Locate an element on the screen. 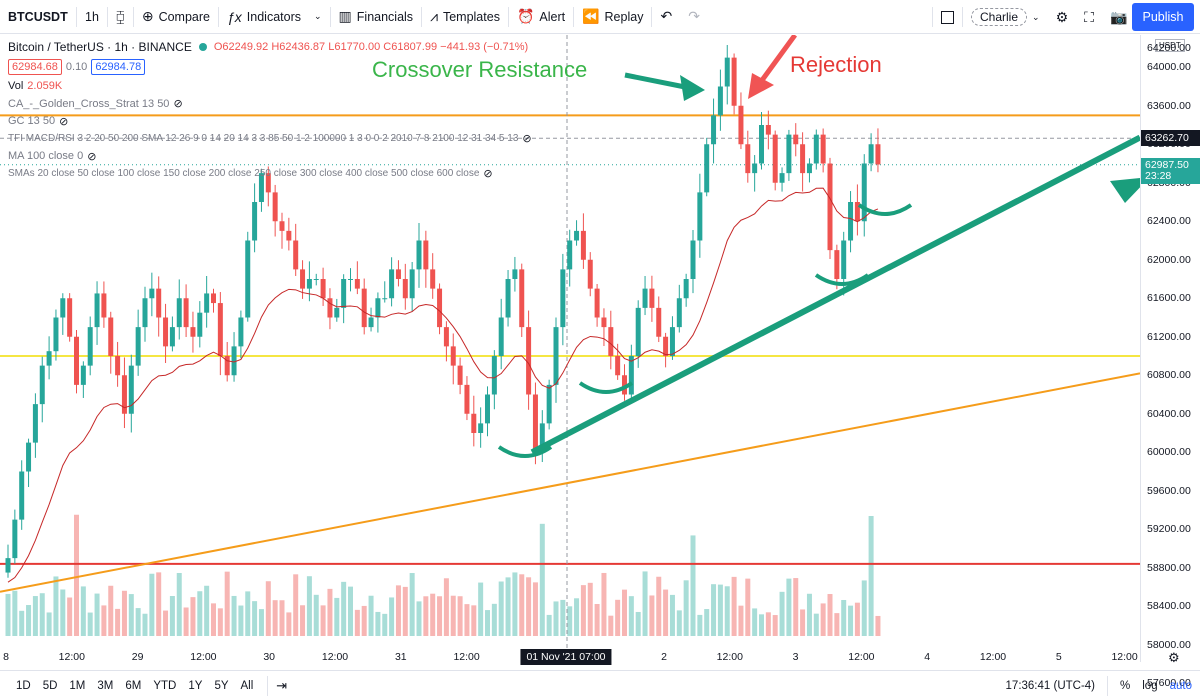 The height and width of the screenshot is (700, 1200). alert-button: ⏰ Alert is located at coordinates (541, 17).